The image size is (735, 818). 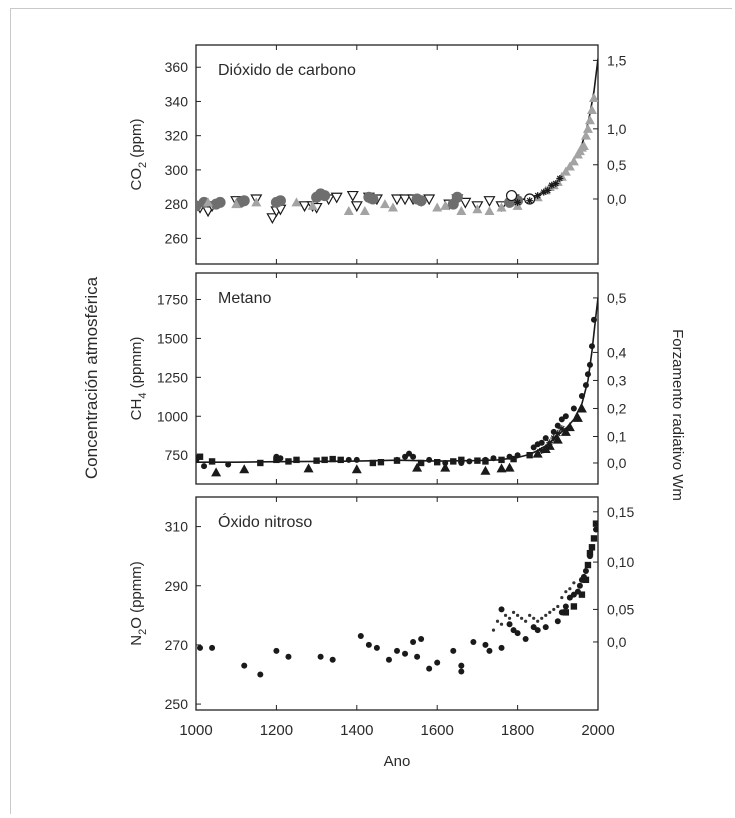 I want to click on trend-line, so click(x=397, y=380).